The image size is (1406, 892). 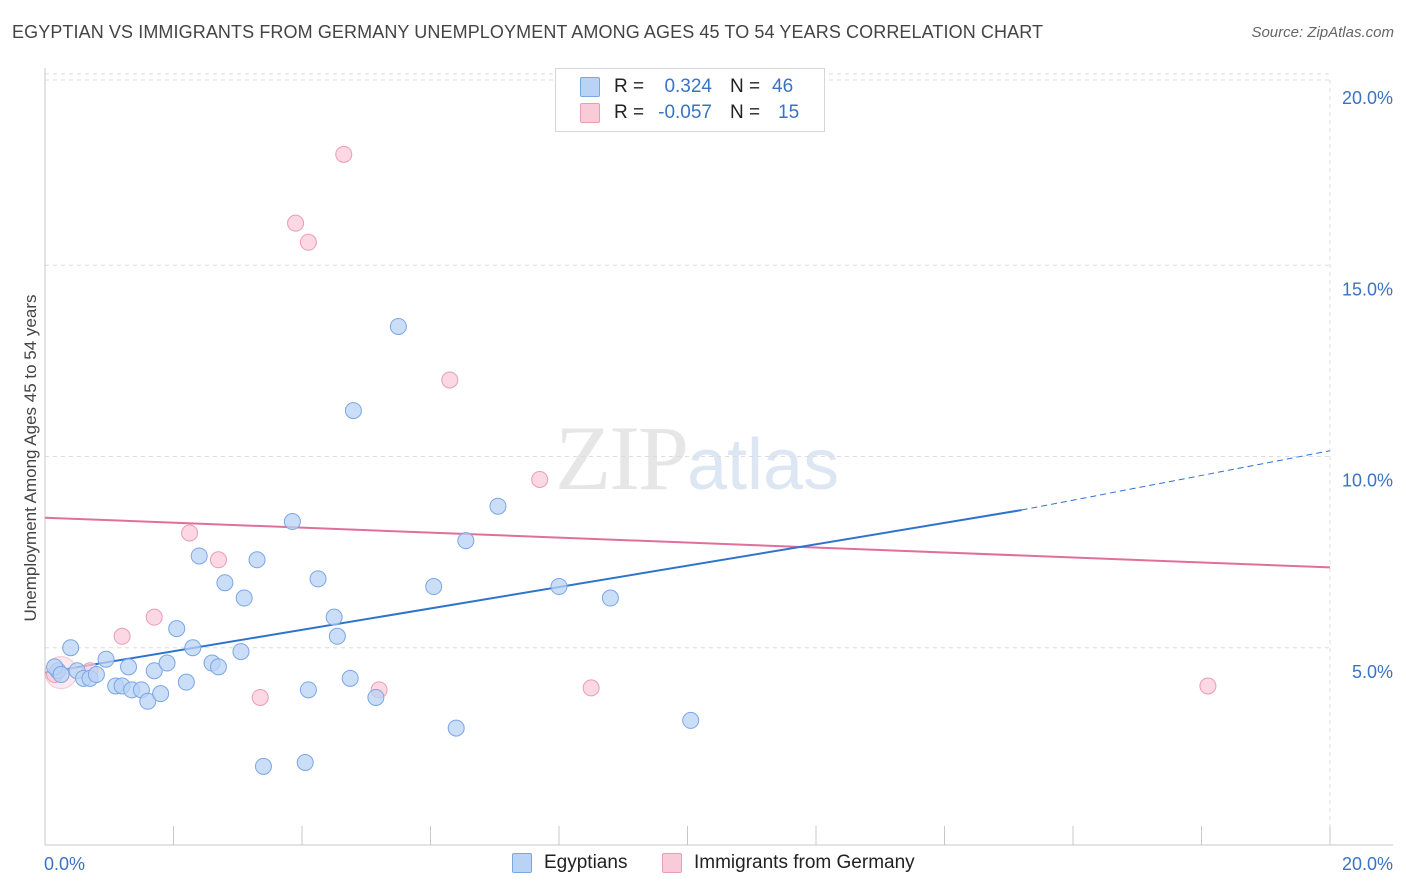 What do you see at coordinates (30, 458) in the screenshot?
I see `y-axis-label: Unemployment Among Ages 45 to 54 years` at bounding box center [30, 458].